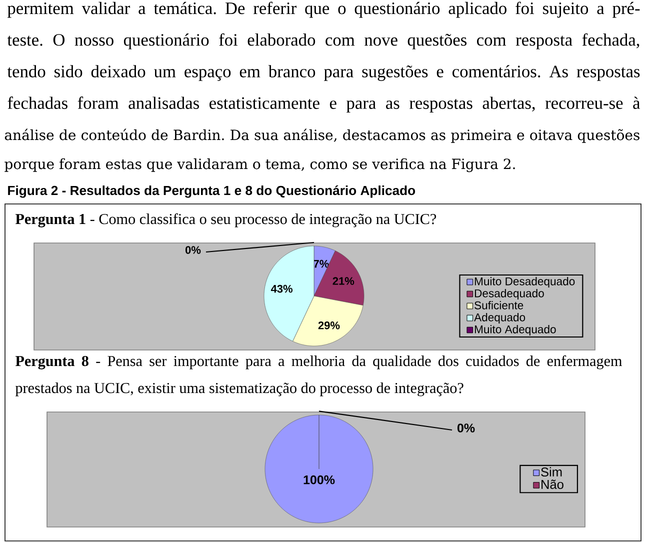  I want to click on data-label: 21%, so click(343, 281).